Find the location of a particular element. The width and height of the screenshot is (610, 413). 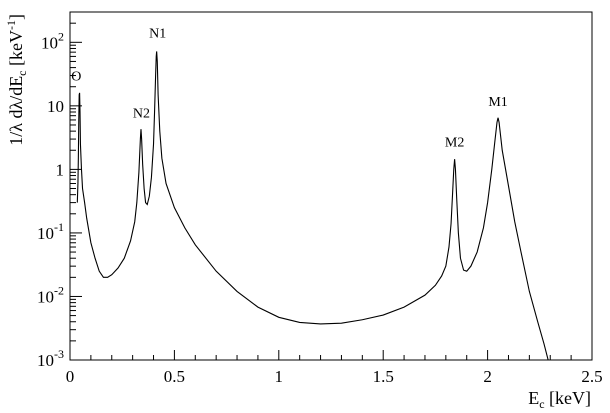

x-tick-label: 0 is located at coordinates (70, 376).